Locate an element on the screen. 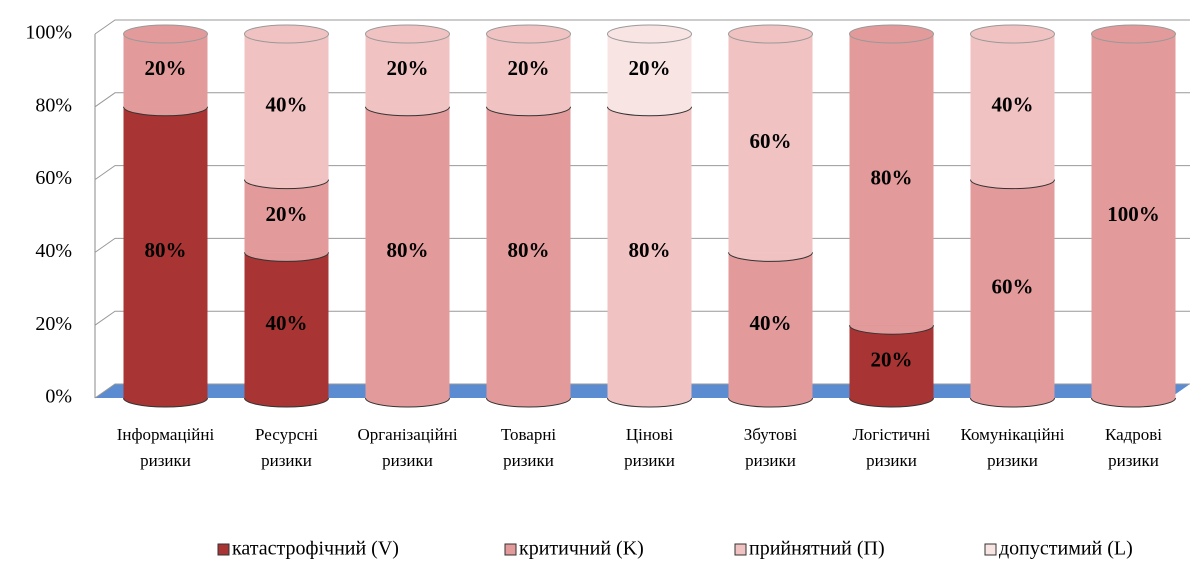 The image size is (1192, 563). legend-label: критичний (K) is located at coordinates (581, 549).